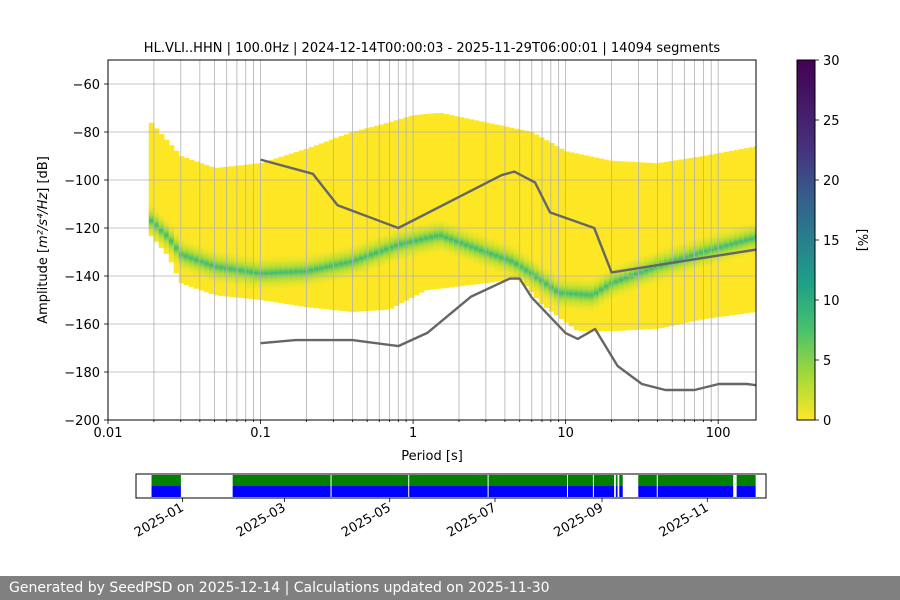  I want to click on colorbar-tick-label: 25, so click(831, 121).